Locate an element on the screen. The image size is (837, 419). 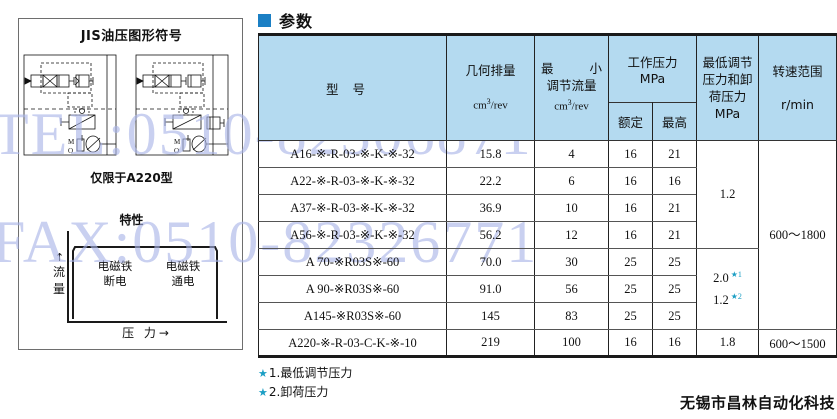
cell-model: A 70-※R03S※-60 is located at coordinates (352, 262).